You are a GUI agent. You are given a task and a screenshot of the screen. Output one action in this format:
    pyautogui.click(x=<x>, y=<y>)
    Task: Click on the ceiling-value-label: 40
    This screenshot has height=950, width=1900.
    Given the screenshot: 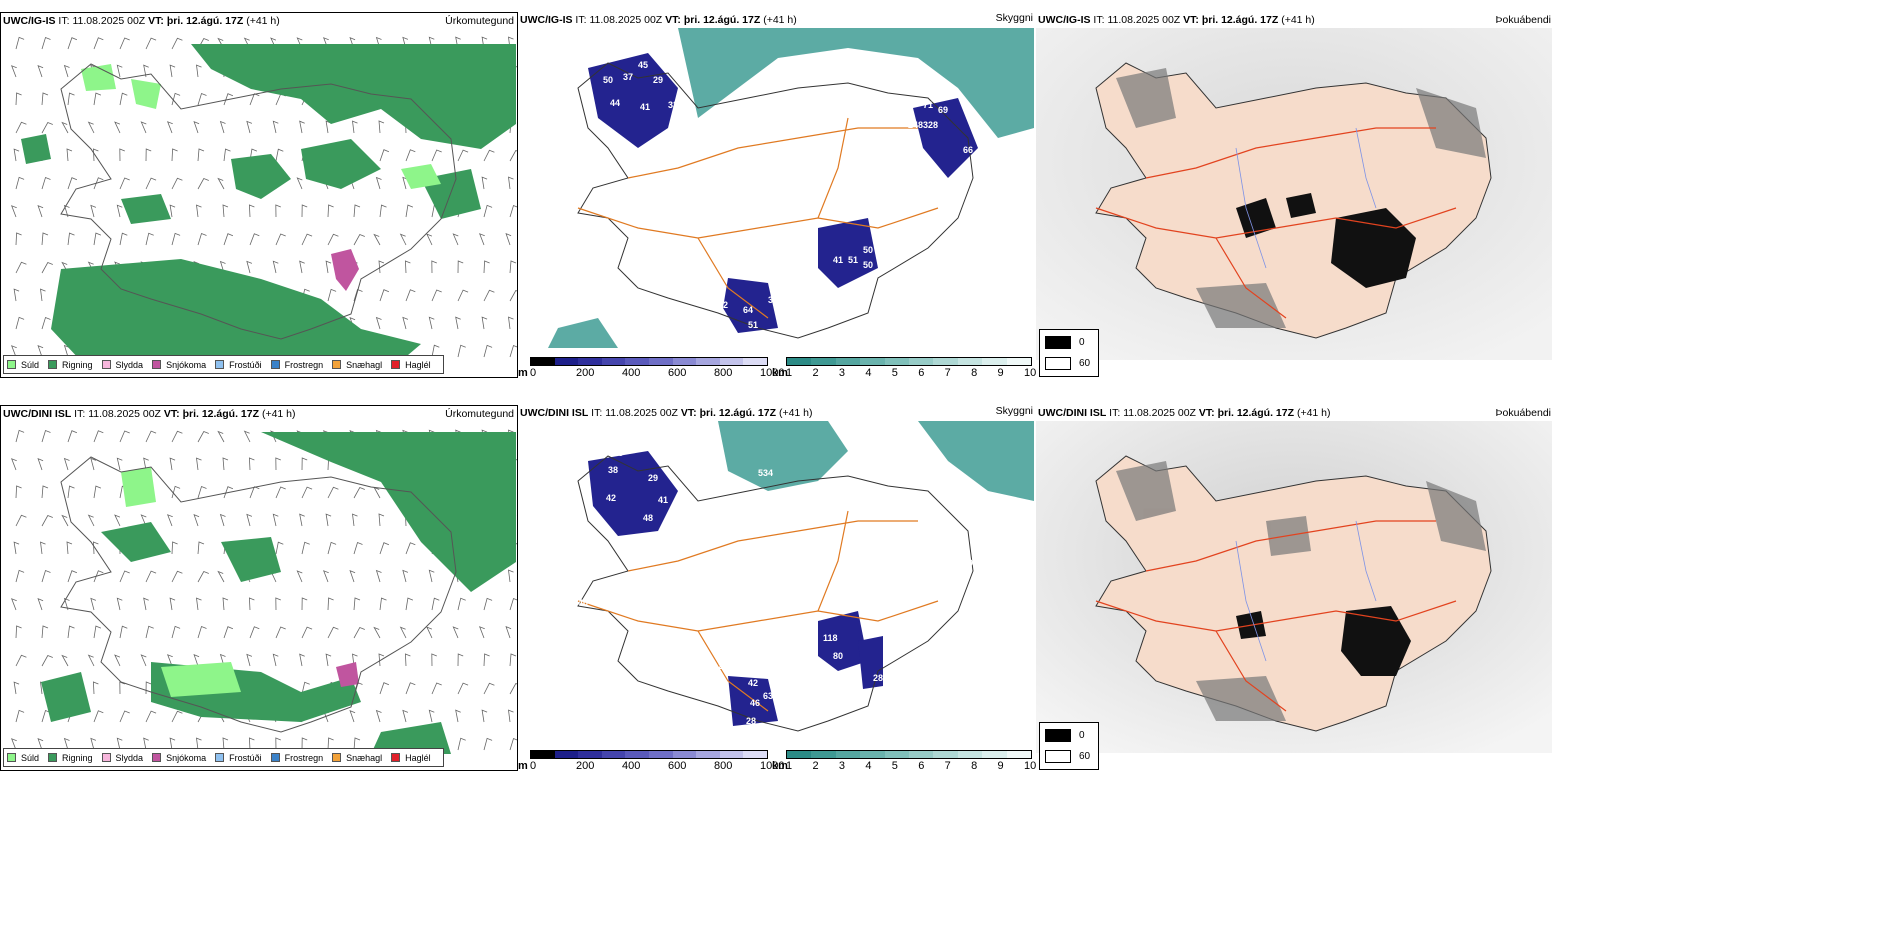 What is the action you would take?
    pyautogui.click(x=583, y=603)
    